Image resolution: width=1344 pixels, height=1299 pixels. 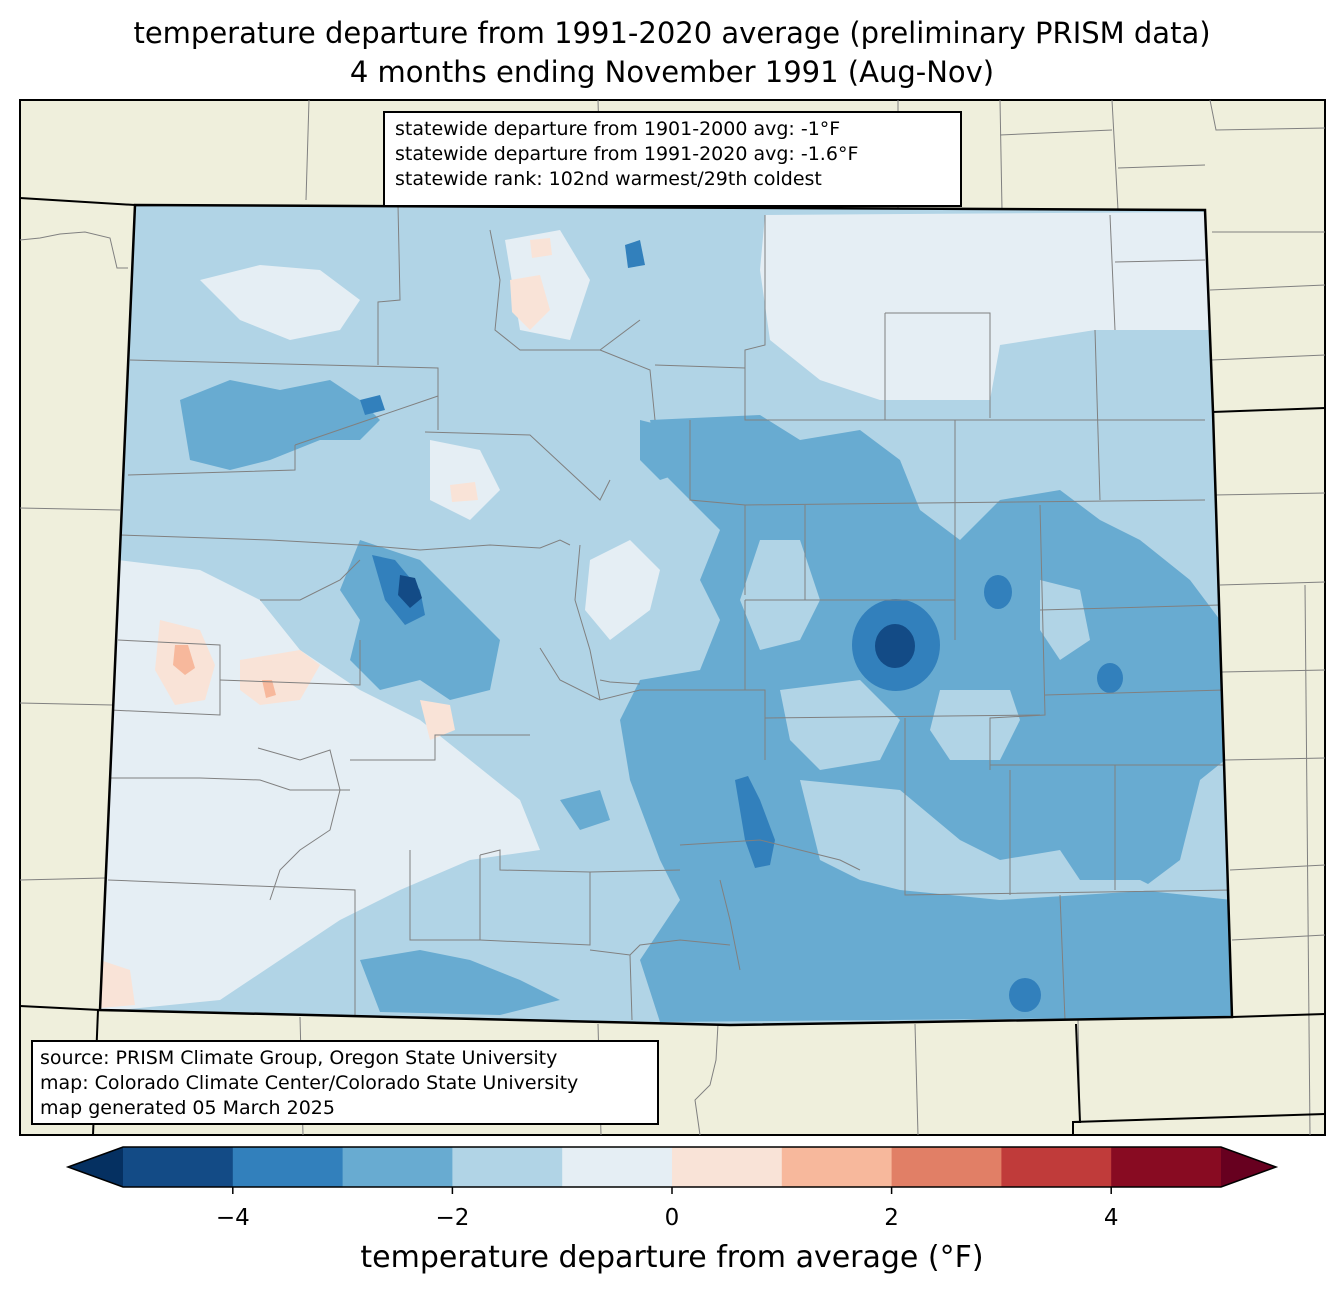 I want to click on colorbar-outline, so click(x=672, y=1167).